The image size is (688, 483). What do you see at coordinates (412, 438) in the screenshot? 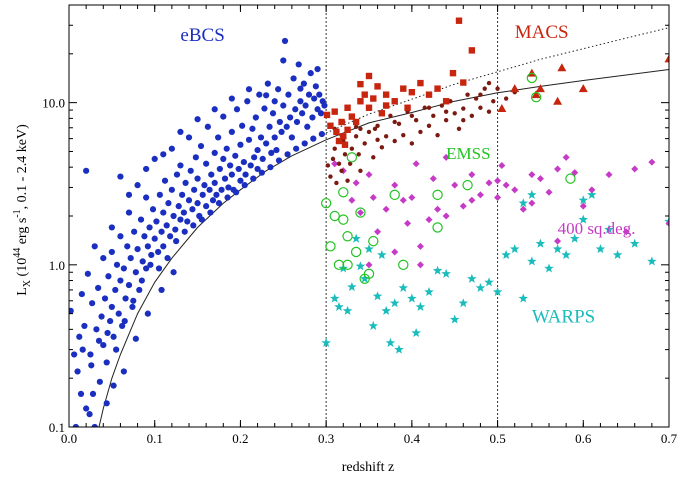
I see `x-tick-label: 0.4` at bounding box center [412, 438].